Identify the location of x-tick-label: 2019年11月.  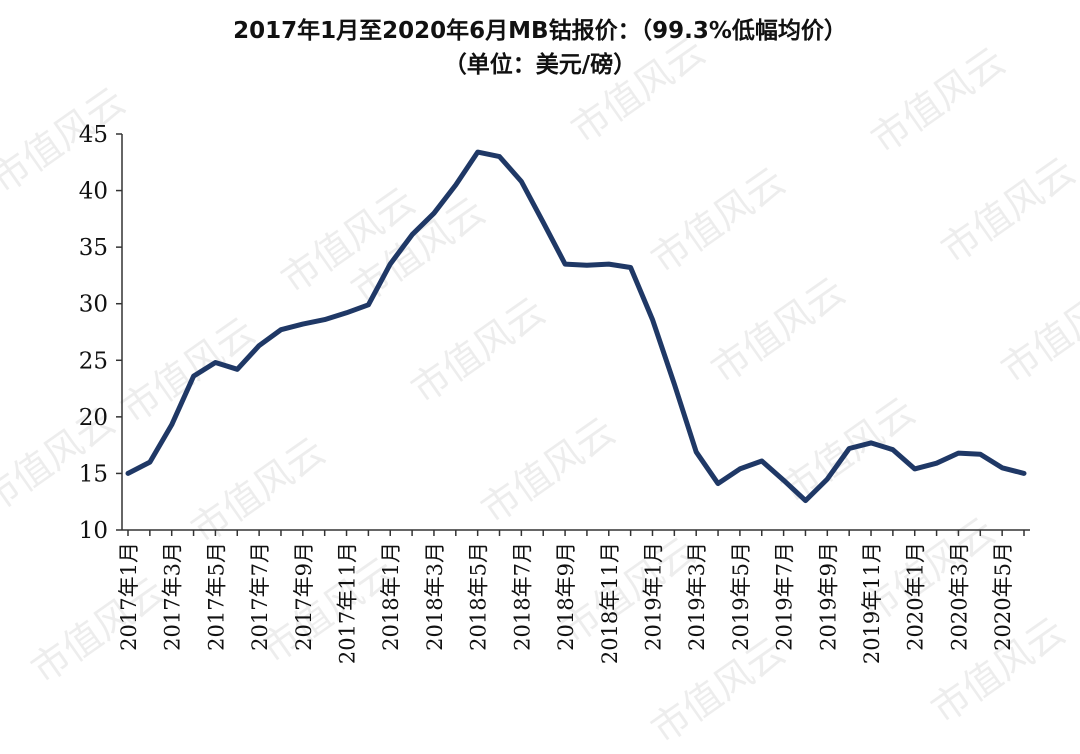
(872, 603).